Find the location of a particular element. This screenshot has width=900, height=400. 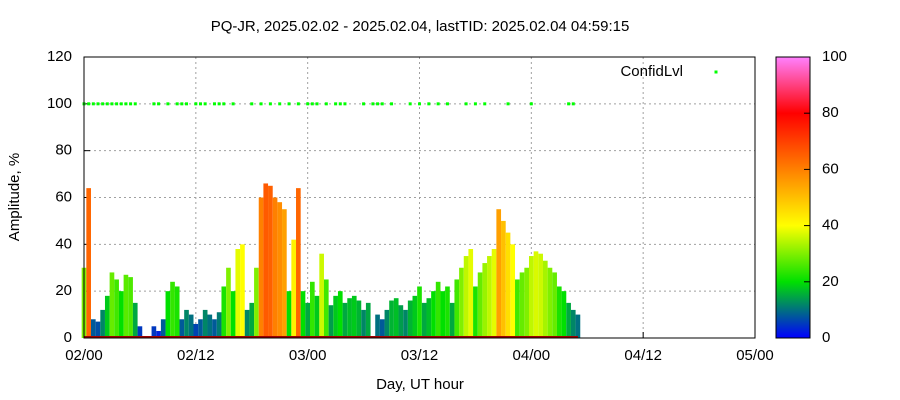

y-tick-label: 40 is located at coordinates (63, 243).